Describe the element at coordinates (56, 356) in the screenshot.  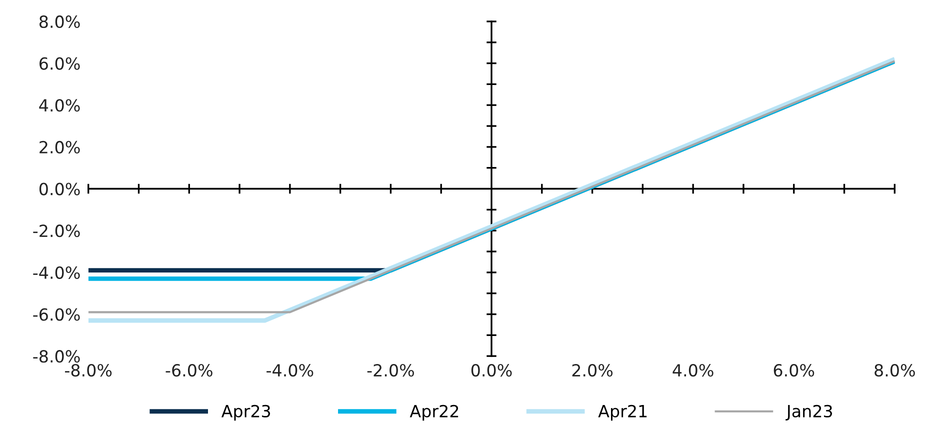
I see `y-tick-label: -8.0%` at that location.